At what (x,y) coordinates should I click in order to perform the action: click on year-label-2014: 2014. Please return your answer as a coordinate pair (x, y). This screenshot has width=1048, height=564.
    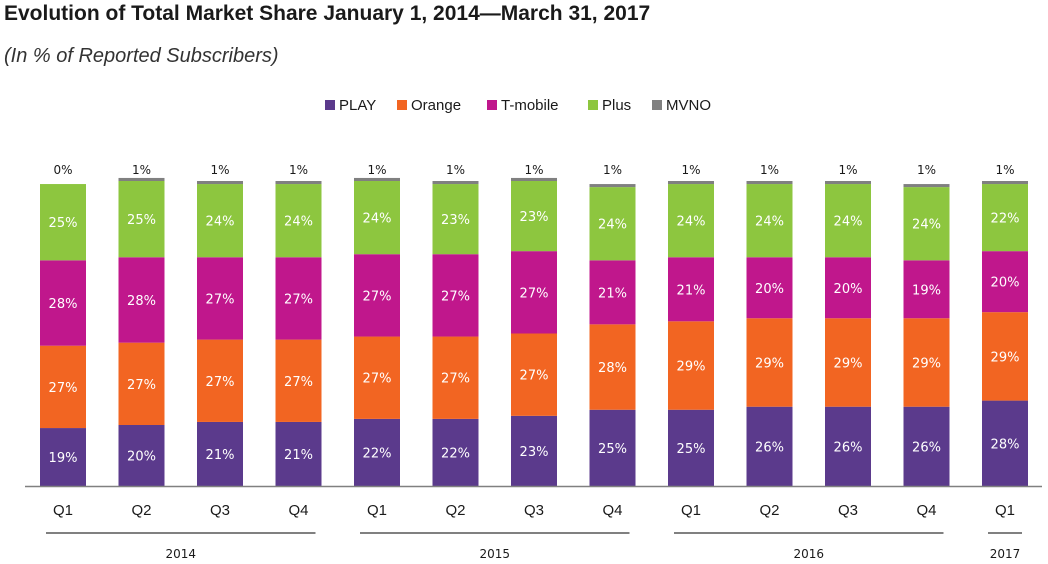
    Looking at the image, I should click on (180, 554).